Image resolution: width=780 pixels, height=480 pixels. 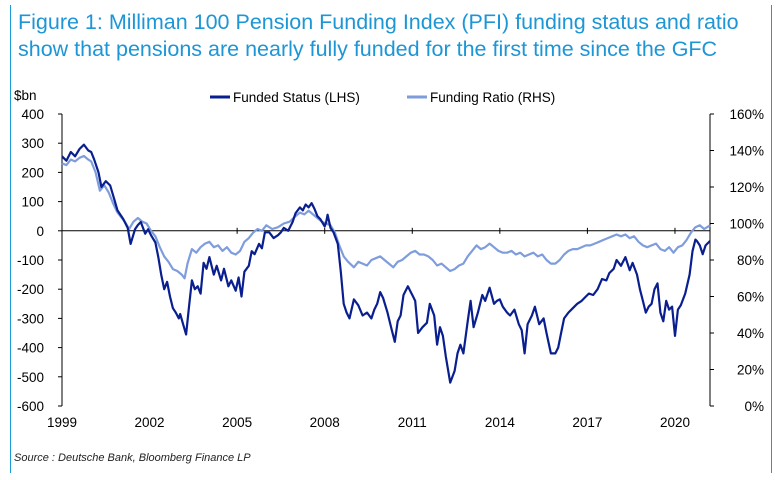 I want to click on right-tick-label: 100%, so click(x=746, y=224).